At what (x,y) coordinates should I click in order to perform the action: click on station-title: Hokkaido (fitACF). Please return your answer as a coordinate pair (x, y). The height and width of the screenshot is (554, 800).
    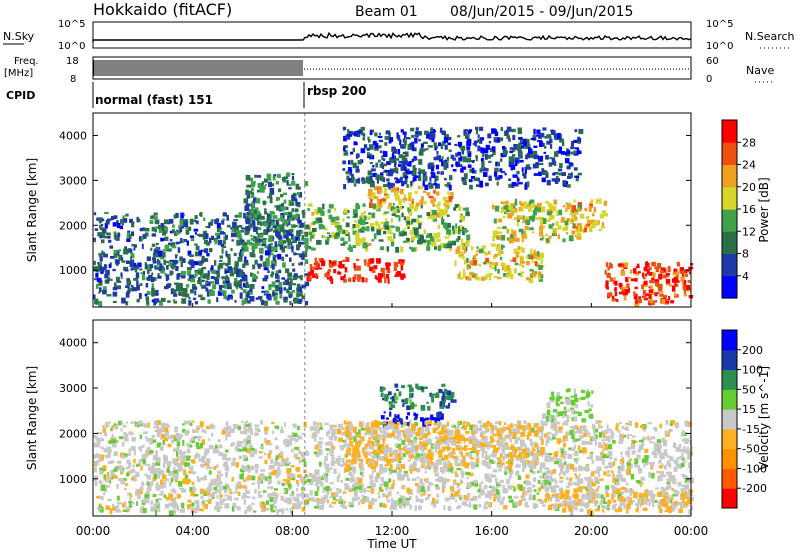
    Looking at the image, I should click on (162, 9).